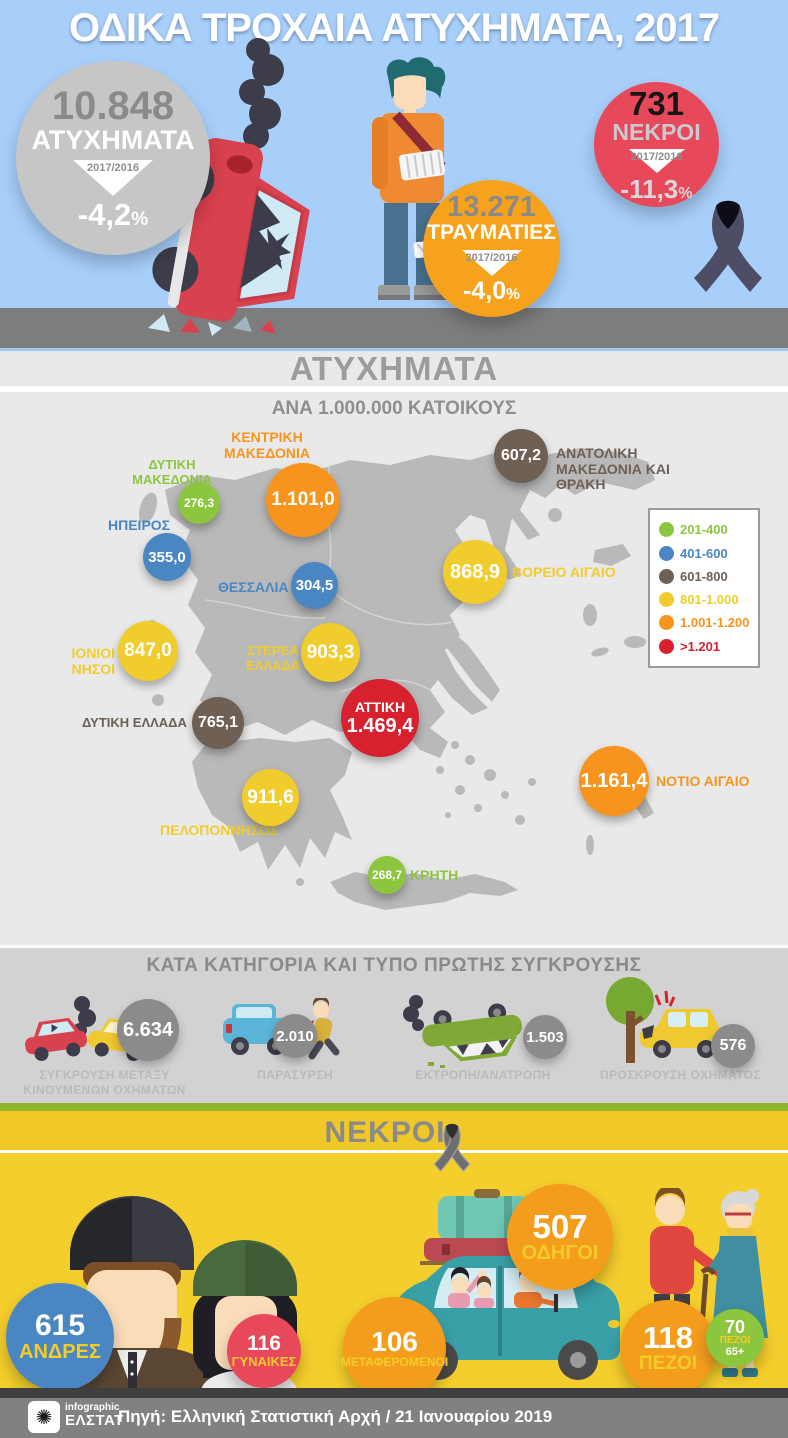 This screenshot has height=1438, width=788. Describe the element at coordinates (545, 1037) in the screenshot. I see `category-count-overturn: 1.503` at that location.